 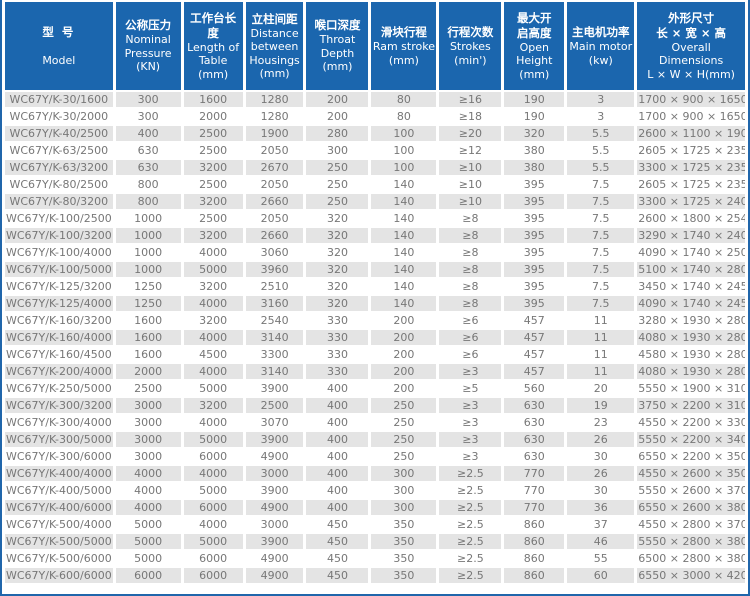 I want to click on column-header-en-line: (mm), so click(x=213, y=74).